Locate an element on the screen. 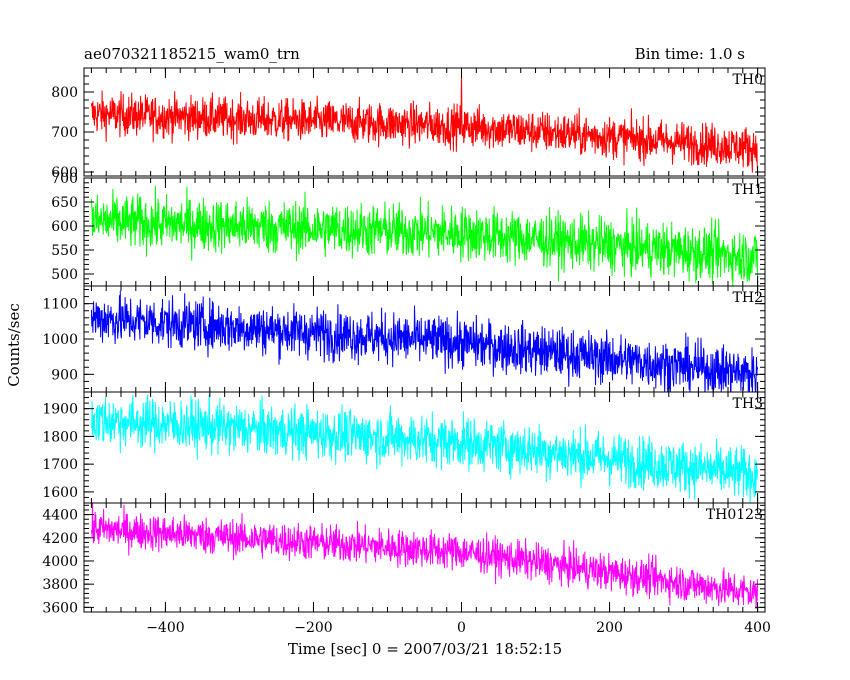 The height and width of the screenshot is (680, 850). y-tick-label: 1800 is located at coordinates (60, 437).